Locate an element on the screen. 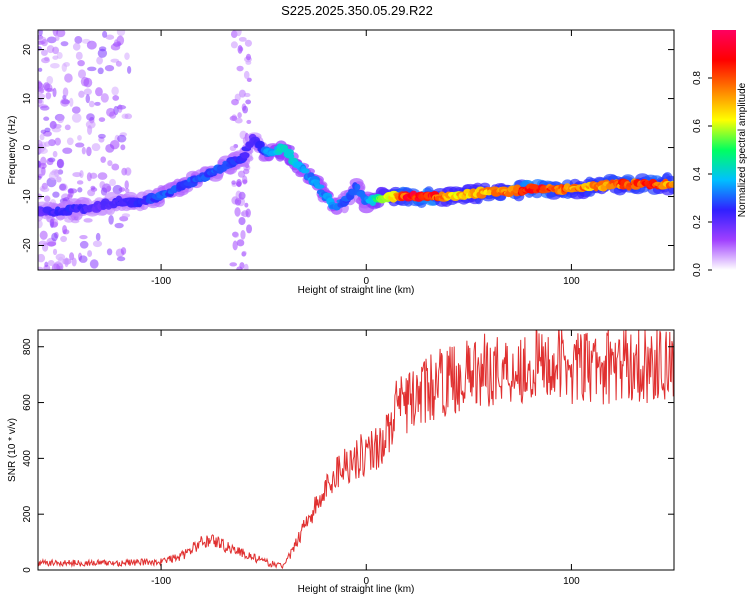 The image size is (750, 600). colorbar-label: Normalized spectral amplitude is located at coordinates (742, 149).